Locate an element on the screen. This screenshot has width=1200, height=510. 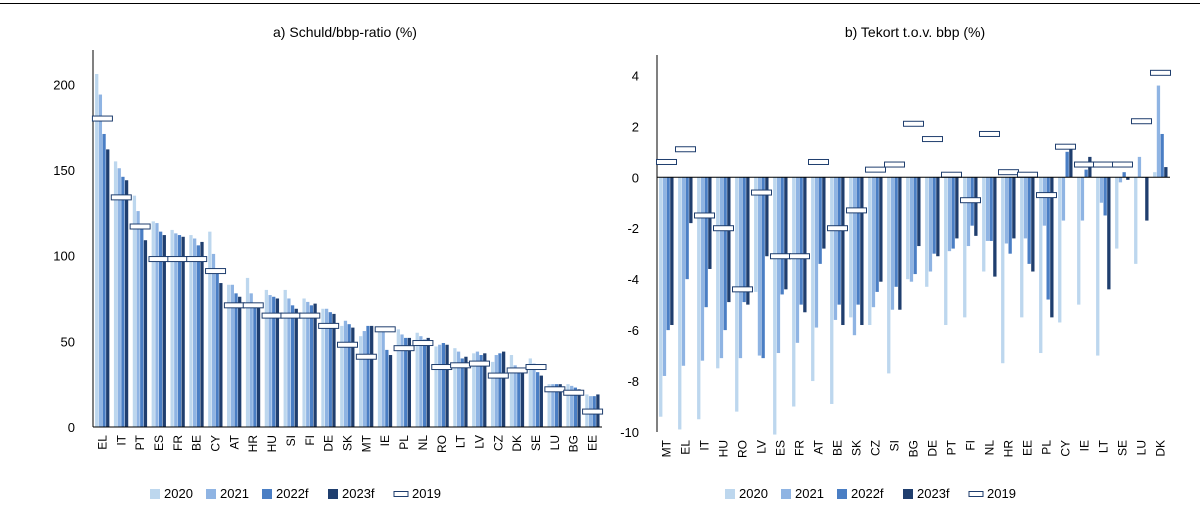
legend-label: 2021 is located at coordinates (234, 493).